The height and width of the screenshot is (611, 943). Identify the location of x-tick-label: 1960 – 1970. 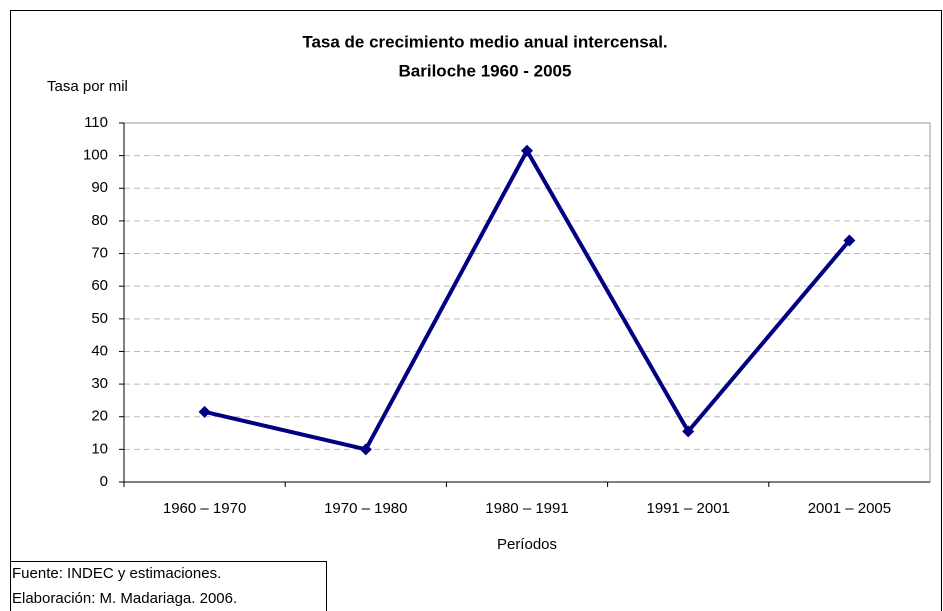
(204, 508).